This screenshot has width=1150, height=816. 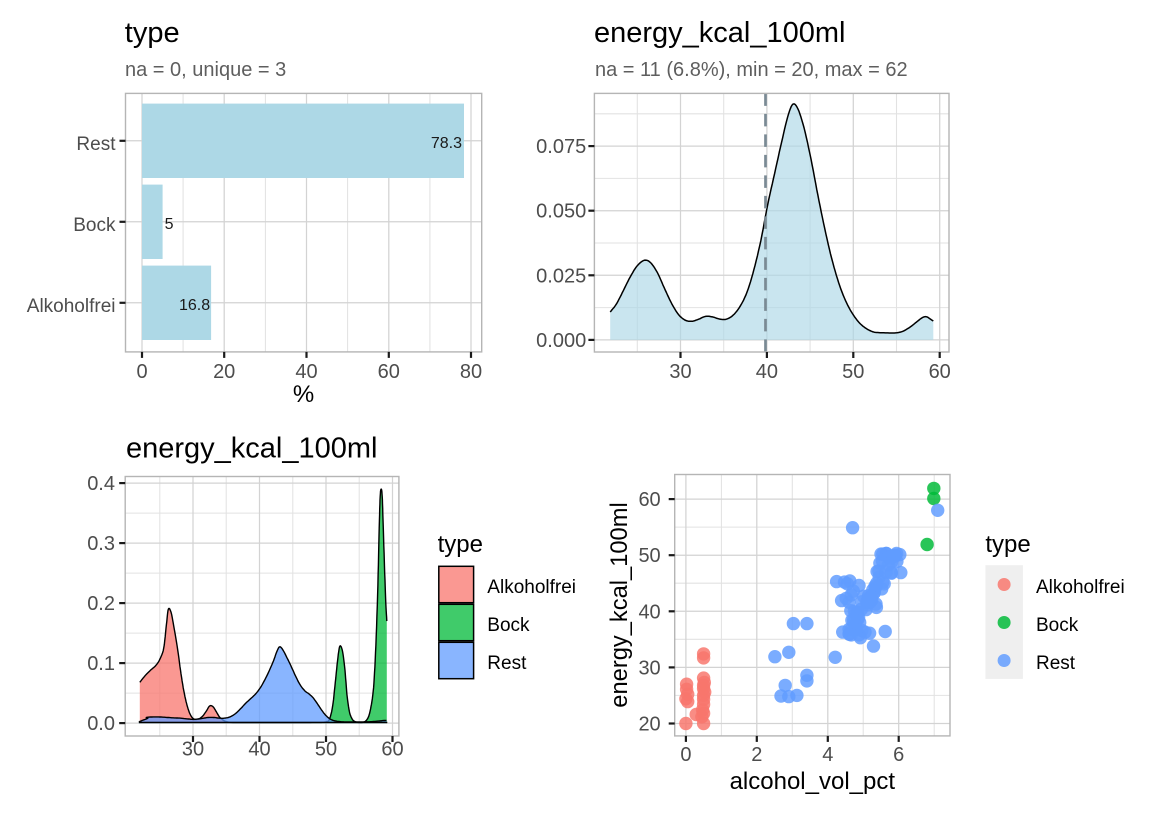 I want to click on svg-text: 0.4, so click(x=101, y=484).